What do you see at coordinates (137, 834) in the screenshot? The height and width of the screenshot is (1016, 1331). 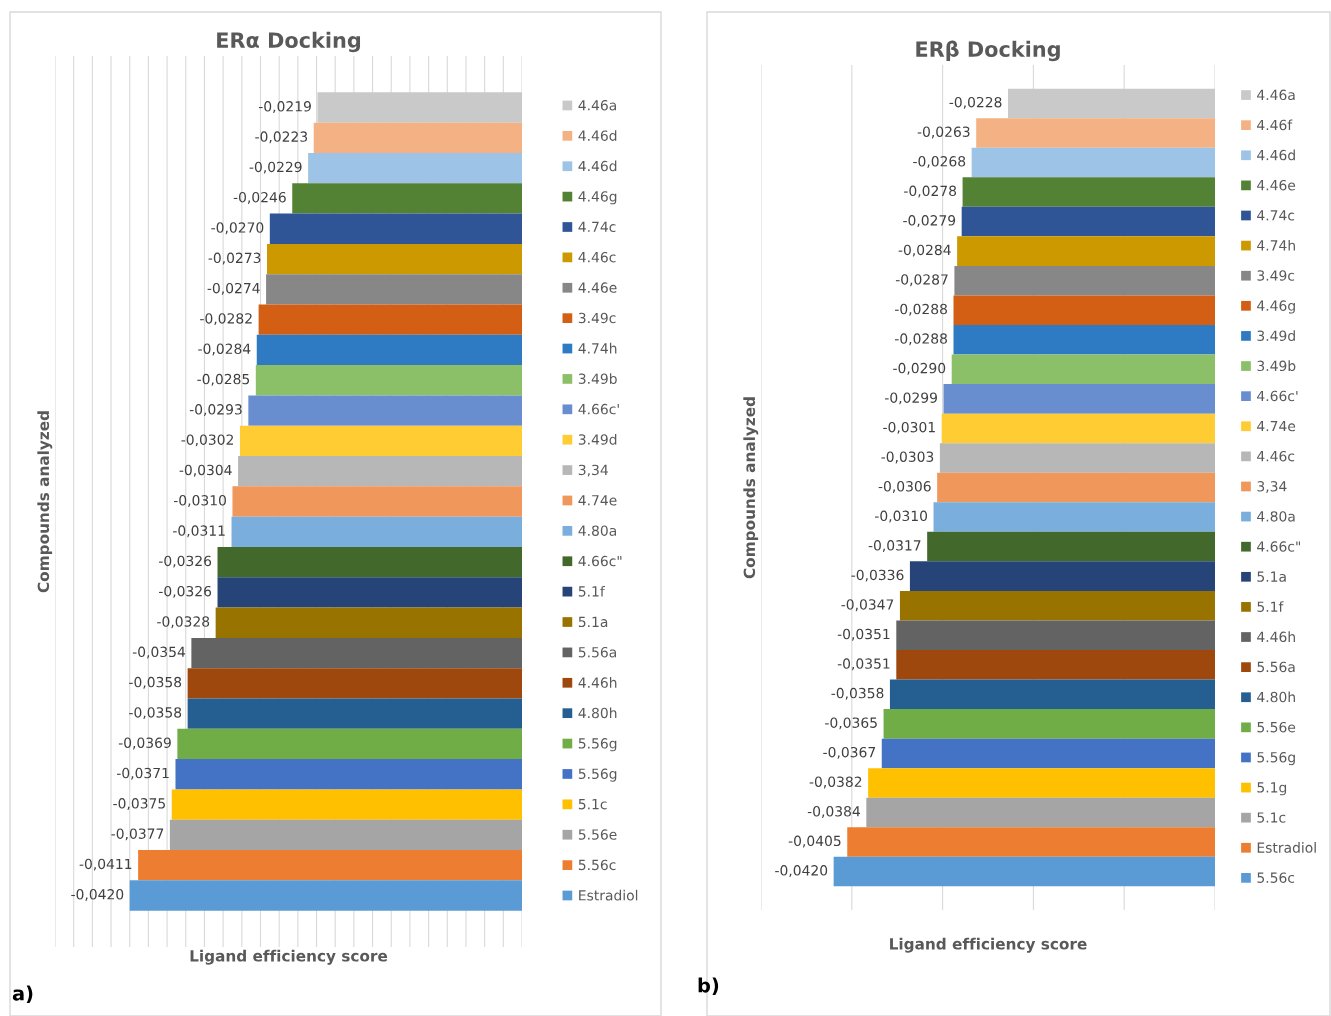 I see `data-label: -0,0377` at bounding box center [137, 834].